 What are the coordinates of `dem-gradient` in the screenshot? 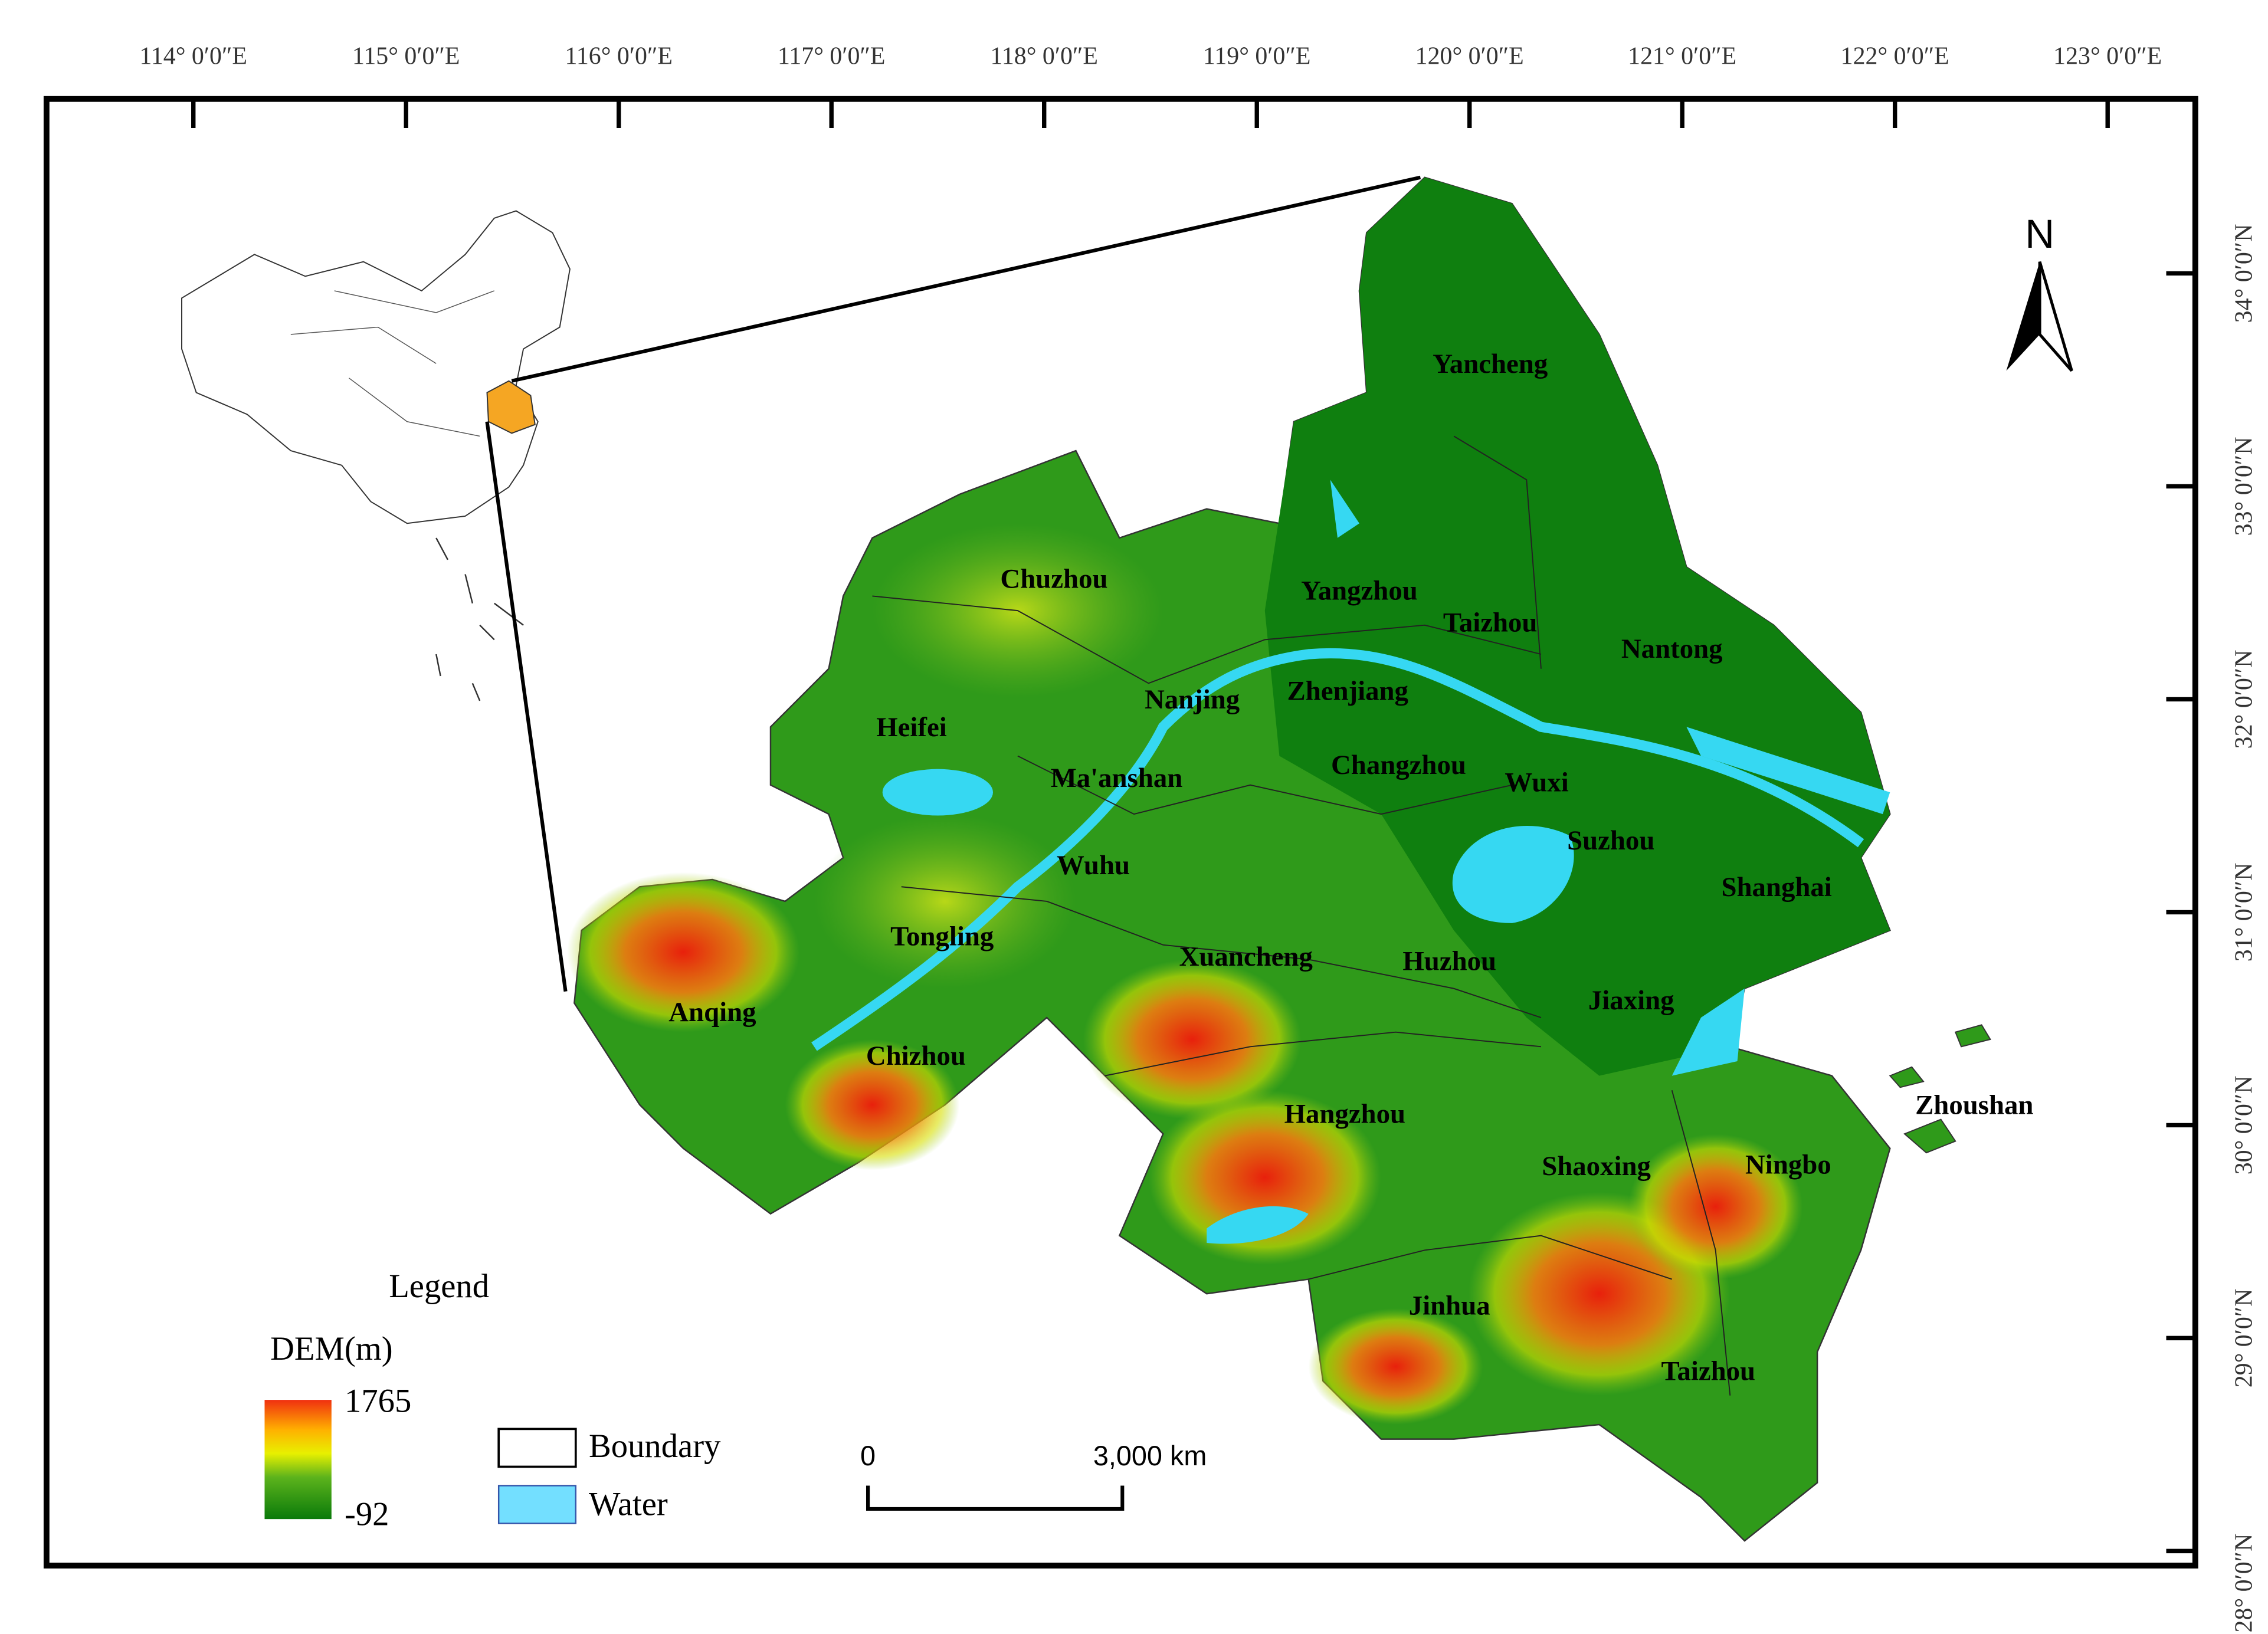 It's located at (298, 1460).